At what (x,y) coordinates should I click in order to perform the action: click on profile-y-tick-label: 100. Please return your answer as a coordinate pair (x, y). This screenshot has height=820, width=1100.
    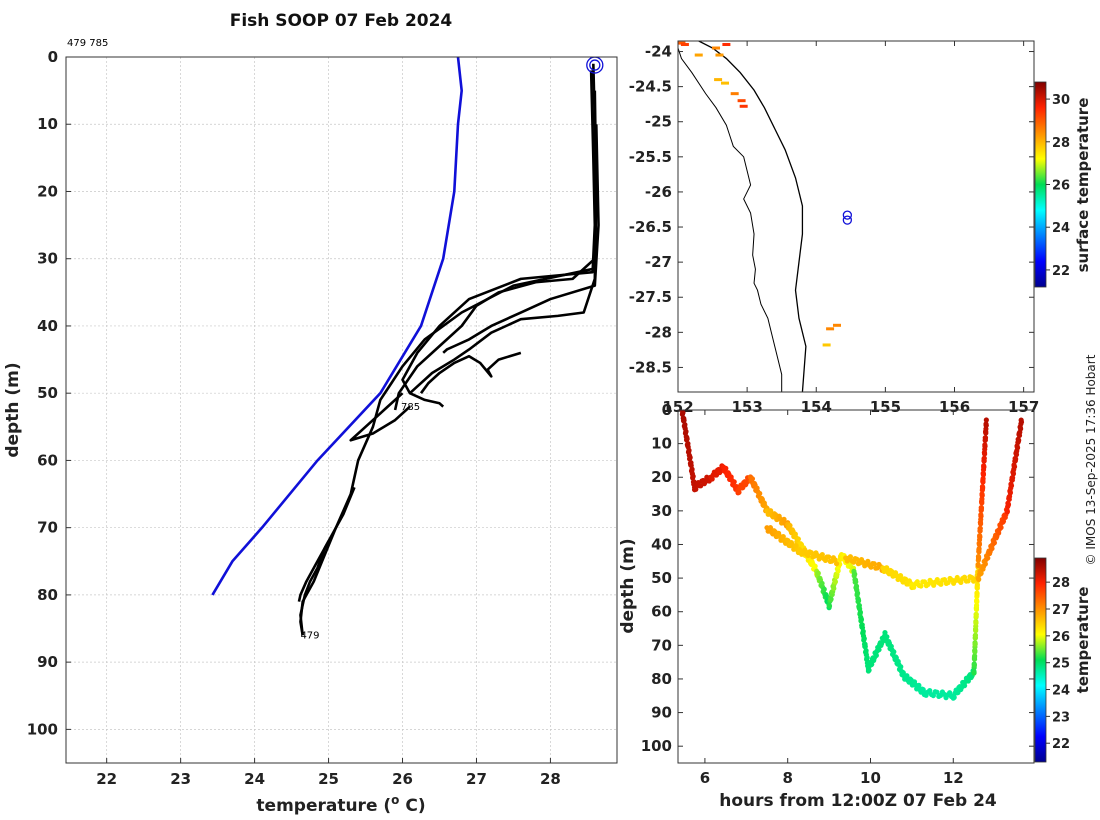
    Looking at the image, I should click on (42, 729).